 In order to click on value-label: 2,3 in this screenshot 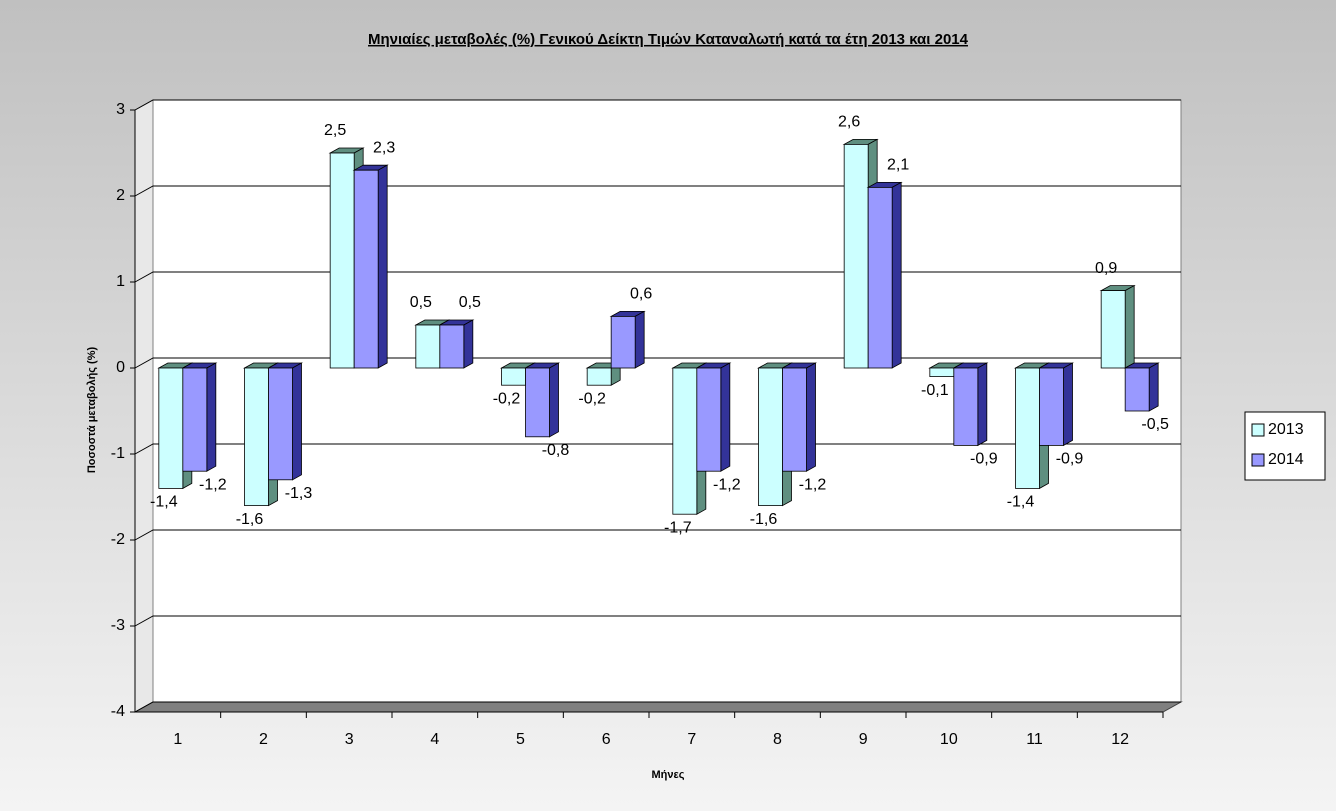, I will do `click(384, 147)`.